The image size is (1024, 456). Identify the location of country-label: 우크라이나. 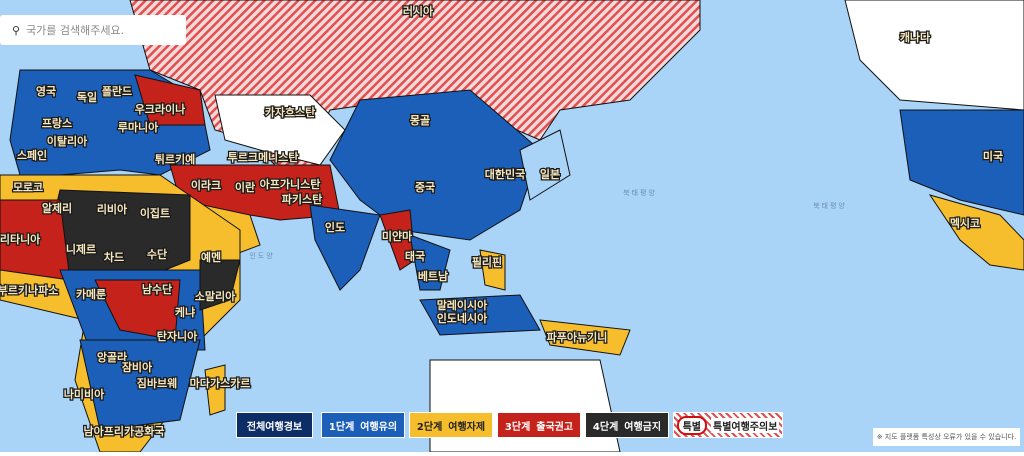
(160, 109).